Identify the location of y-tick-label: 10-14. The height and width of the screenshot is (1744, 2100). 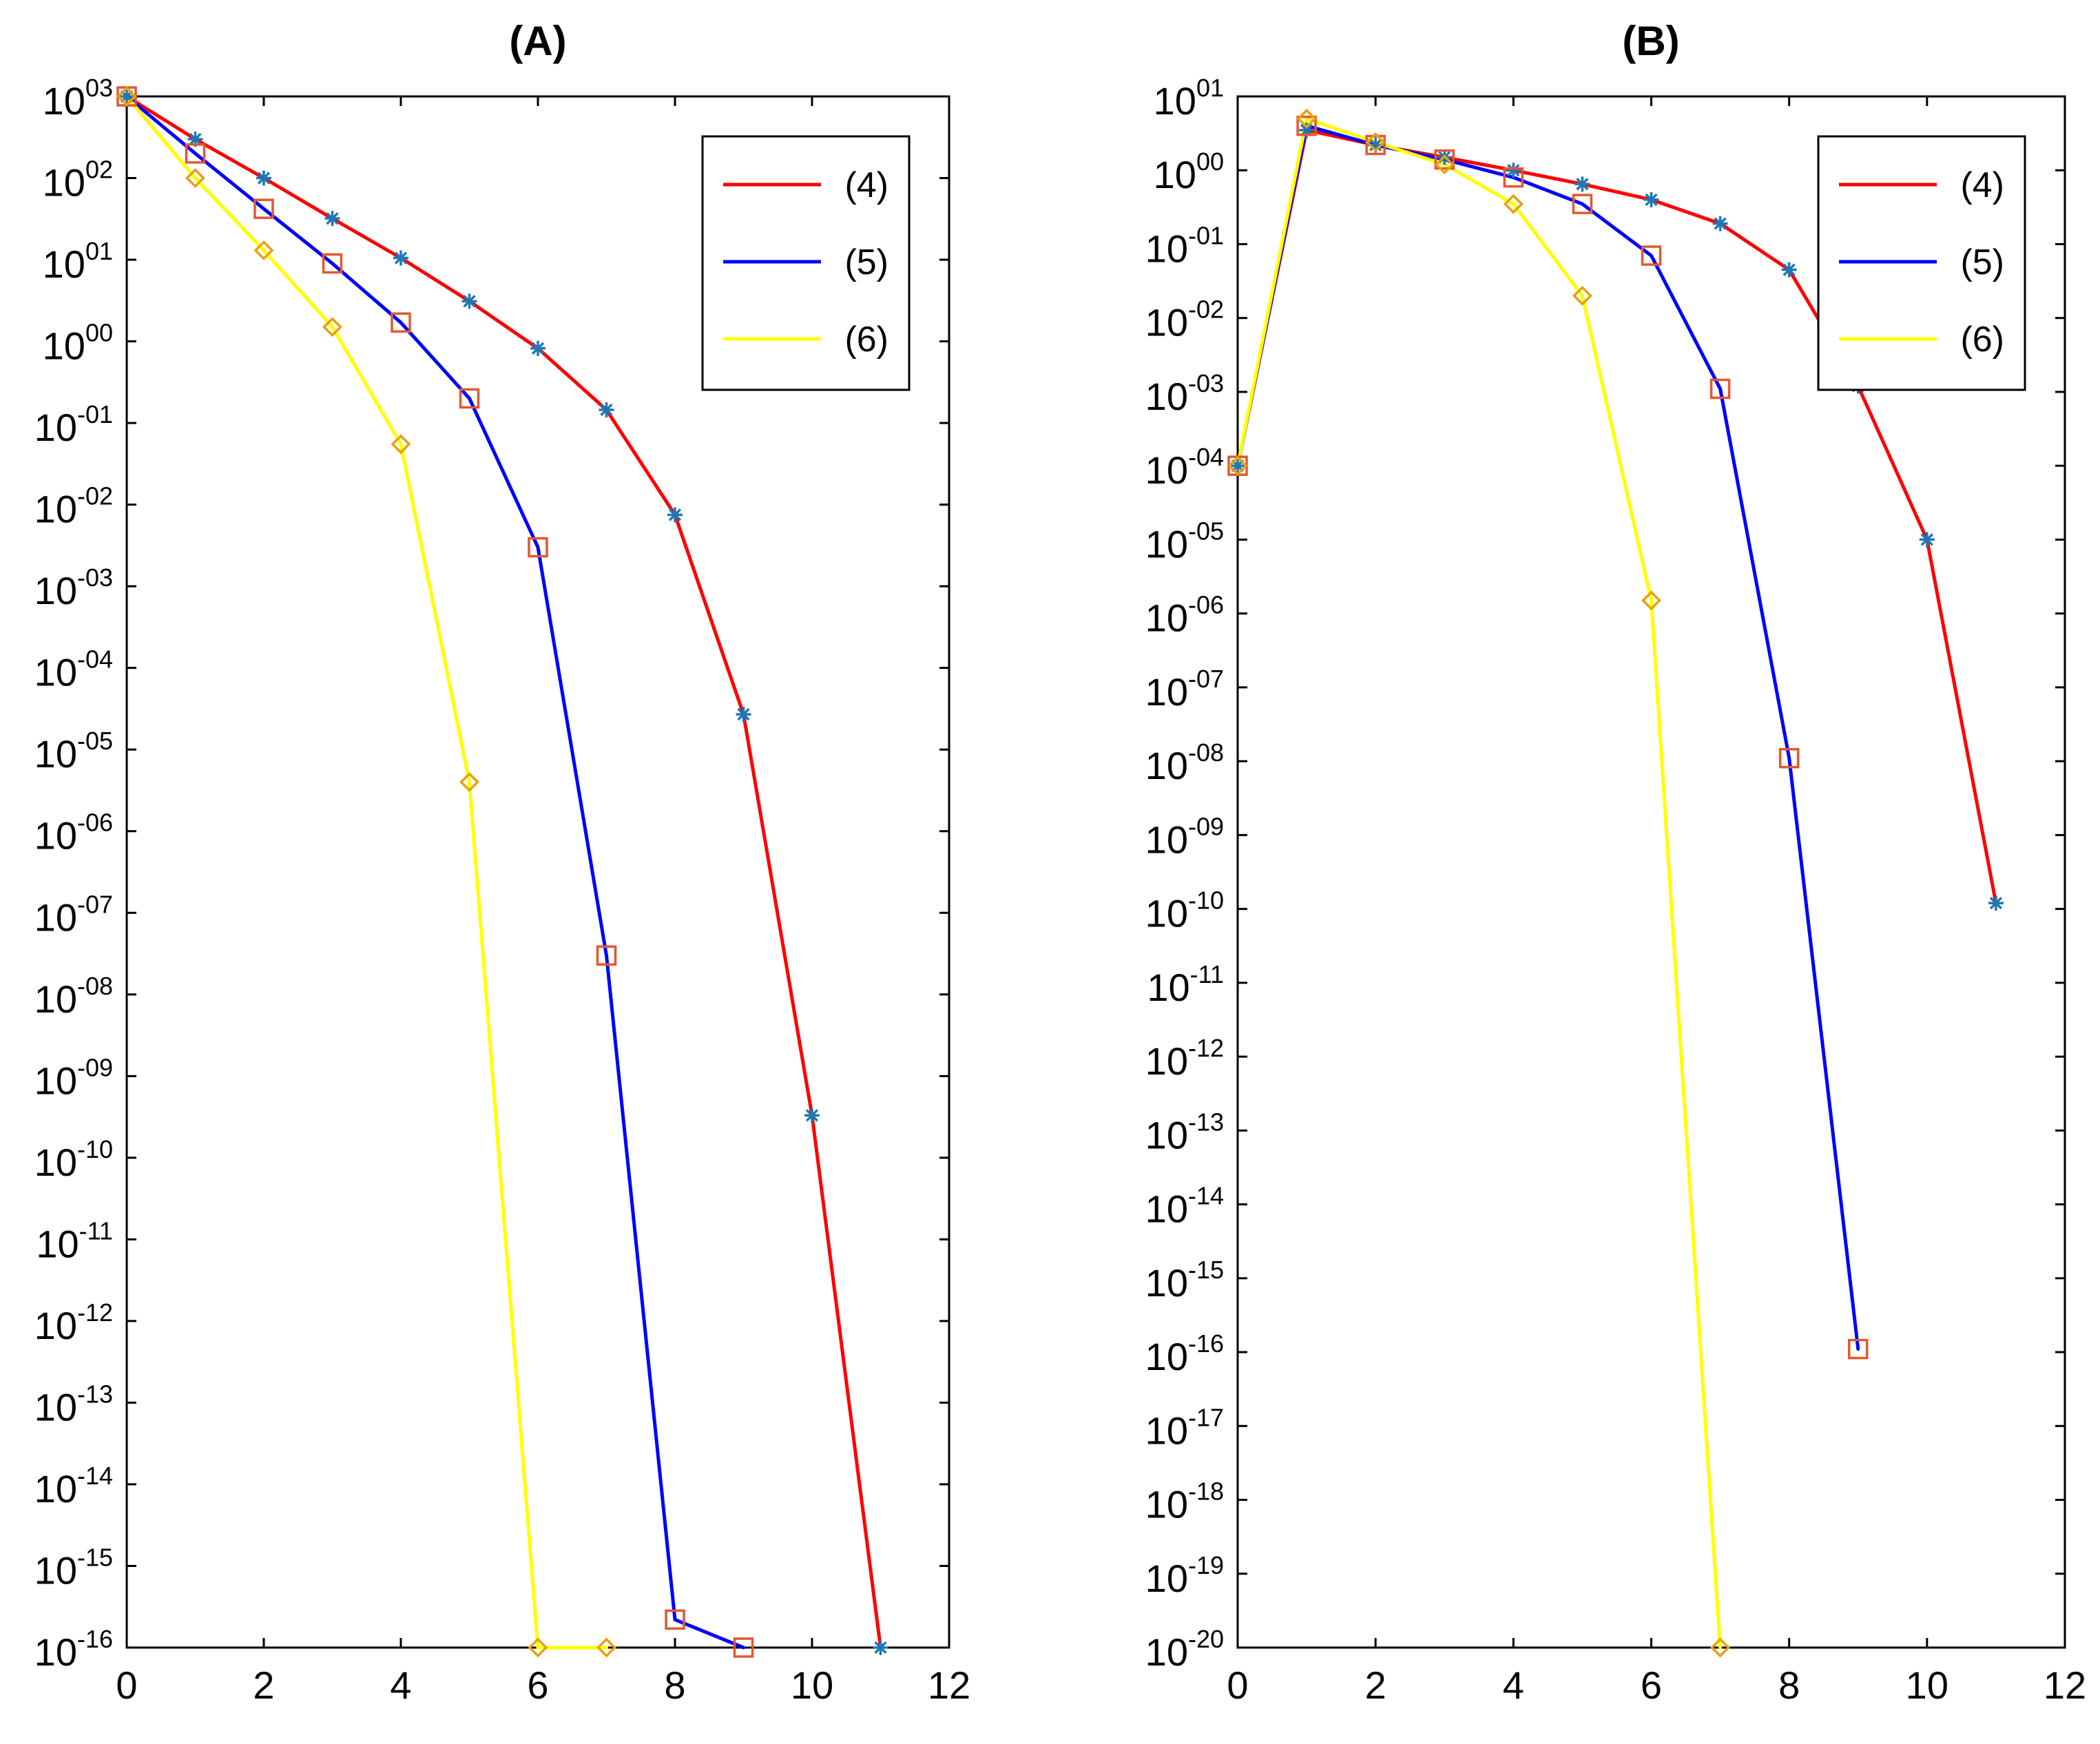
(73, 1487).